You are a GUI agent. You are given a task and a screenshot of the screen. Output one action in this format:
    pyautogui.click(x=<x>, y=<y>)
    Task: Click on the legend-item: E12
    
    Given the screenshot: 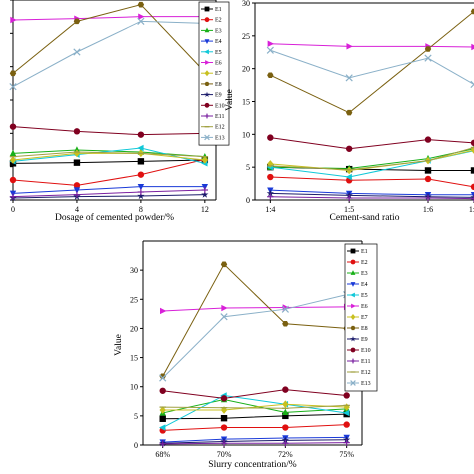 What is the action you would take?
    pyautogui.click(x=359, y=373)
    